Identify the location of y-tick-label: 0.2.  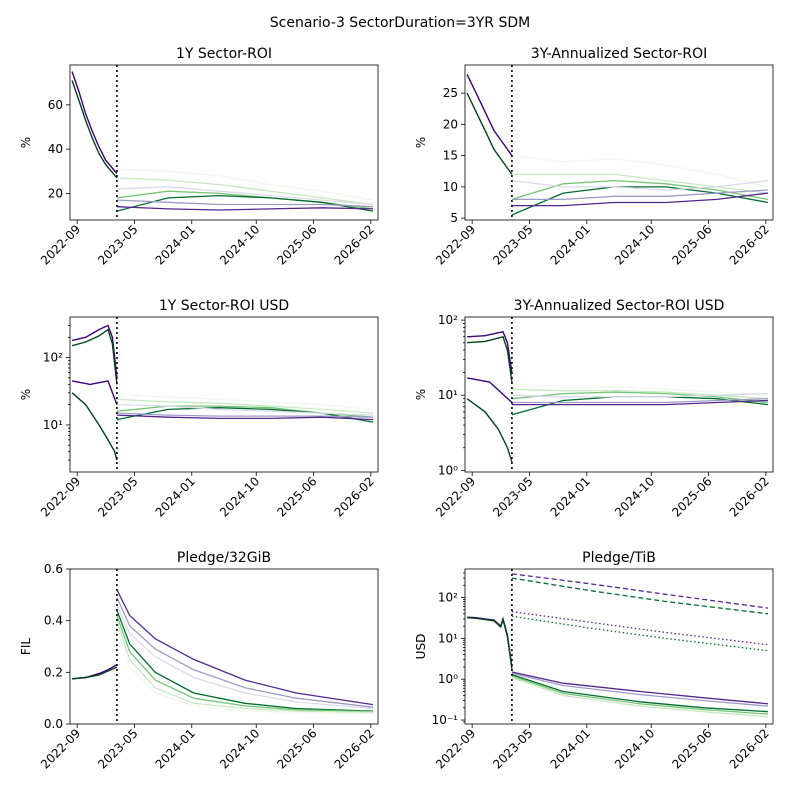
(53, 672).